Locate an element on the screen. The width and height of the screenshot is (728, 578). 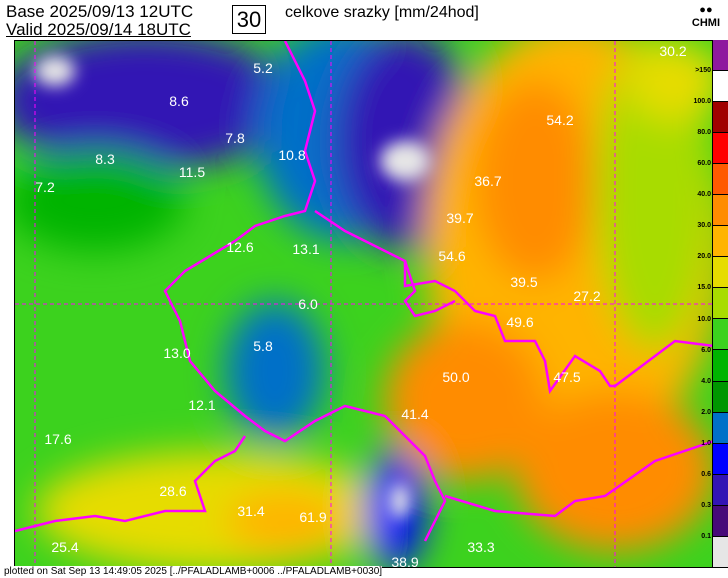
value-label: 28.6 is located at coordinates (173, 491).